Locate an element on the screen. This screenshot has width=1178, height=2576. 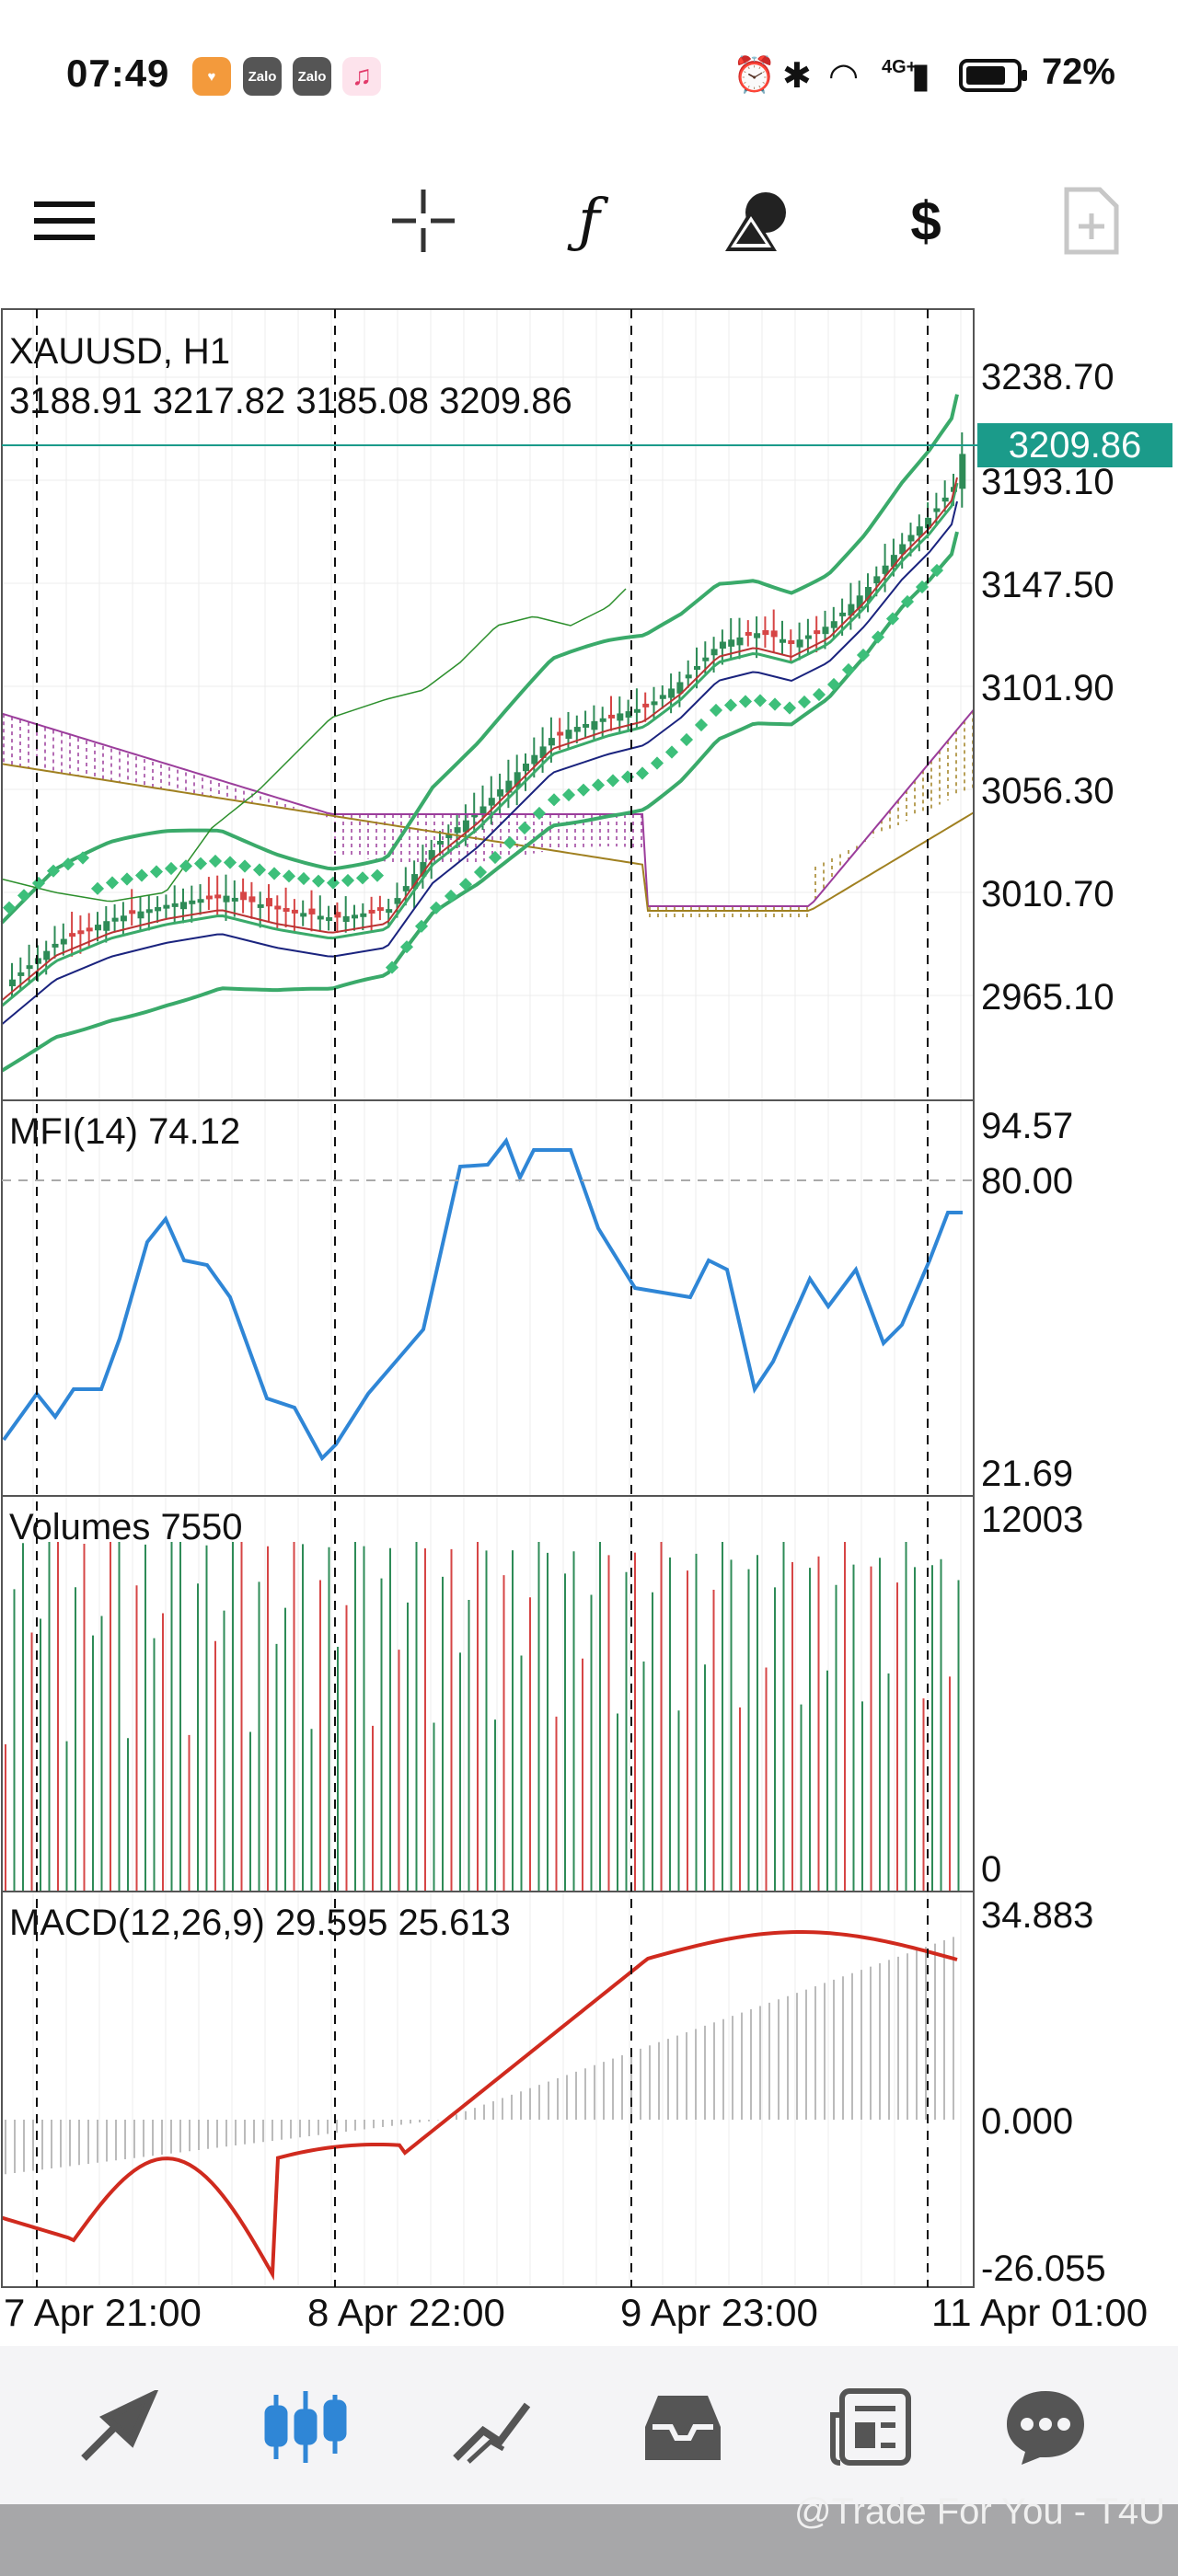
macd-axis-label: 34.883 is located at coordinates (1037, 1915).